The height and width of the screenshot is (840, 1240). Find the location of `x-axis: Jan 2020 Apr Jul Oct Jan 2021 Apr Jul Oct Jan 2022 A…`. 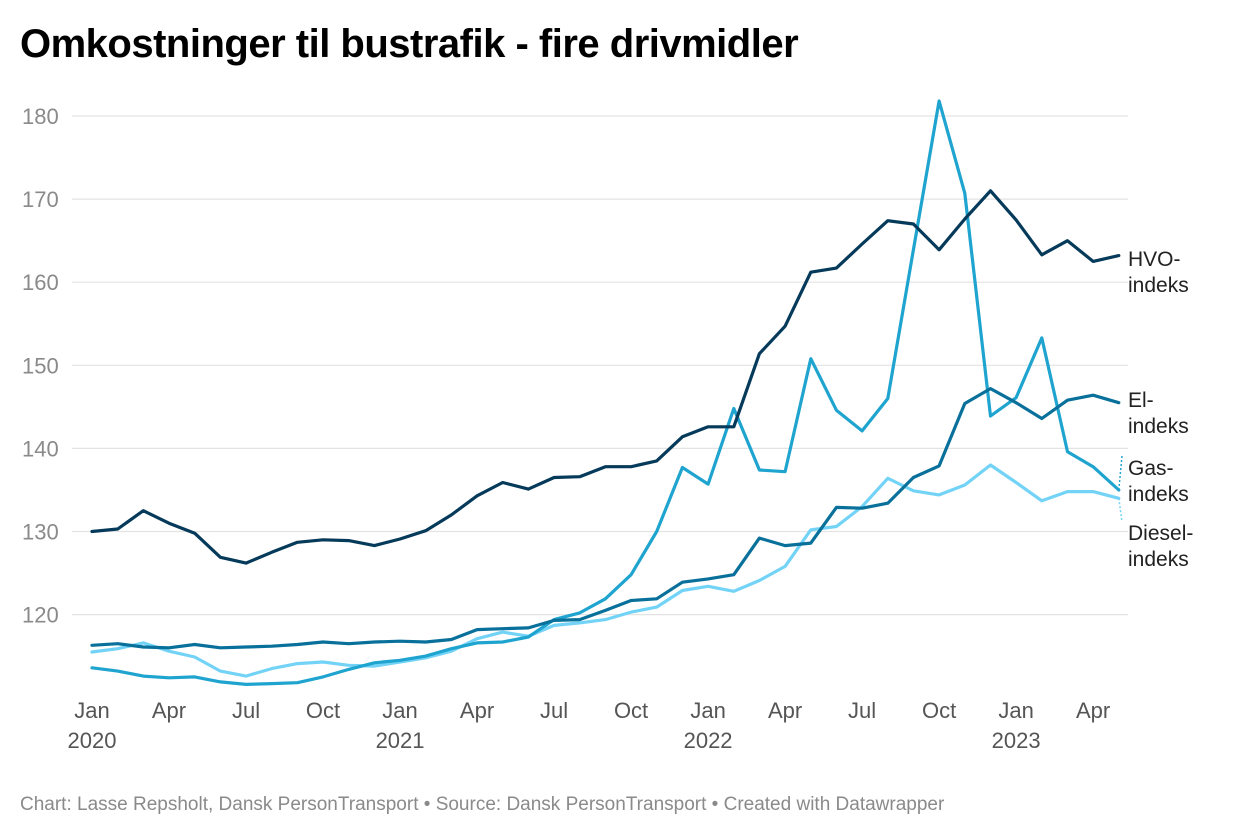

x-axis: Jan 2020 Apr Jul Oct Jan 2021 Apr Jul Oct Jan 2022 A… is located at coordinates (589, 725).